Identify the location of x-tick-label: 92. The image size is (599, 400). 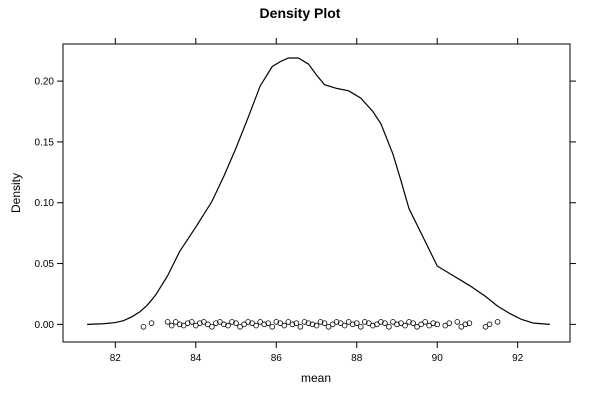
(518, 358).